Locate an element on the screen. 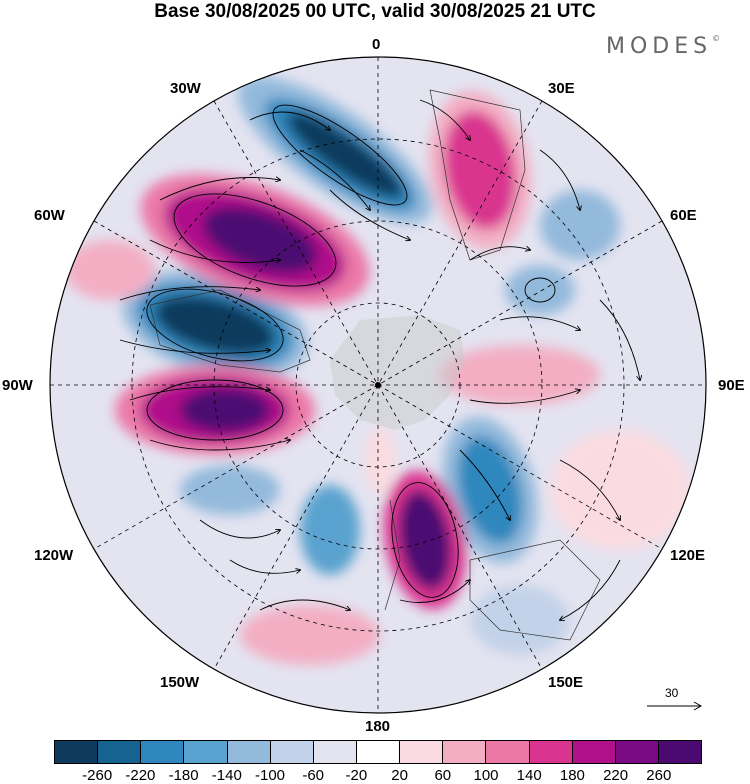 The width and height of the screenshot is (750, 784). colorbar-tick-label: 220 is located at coordinates (616, 775).